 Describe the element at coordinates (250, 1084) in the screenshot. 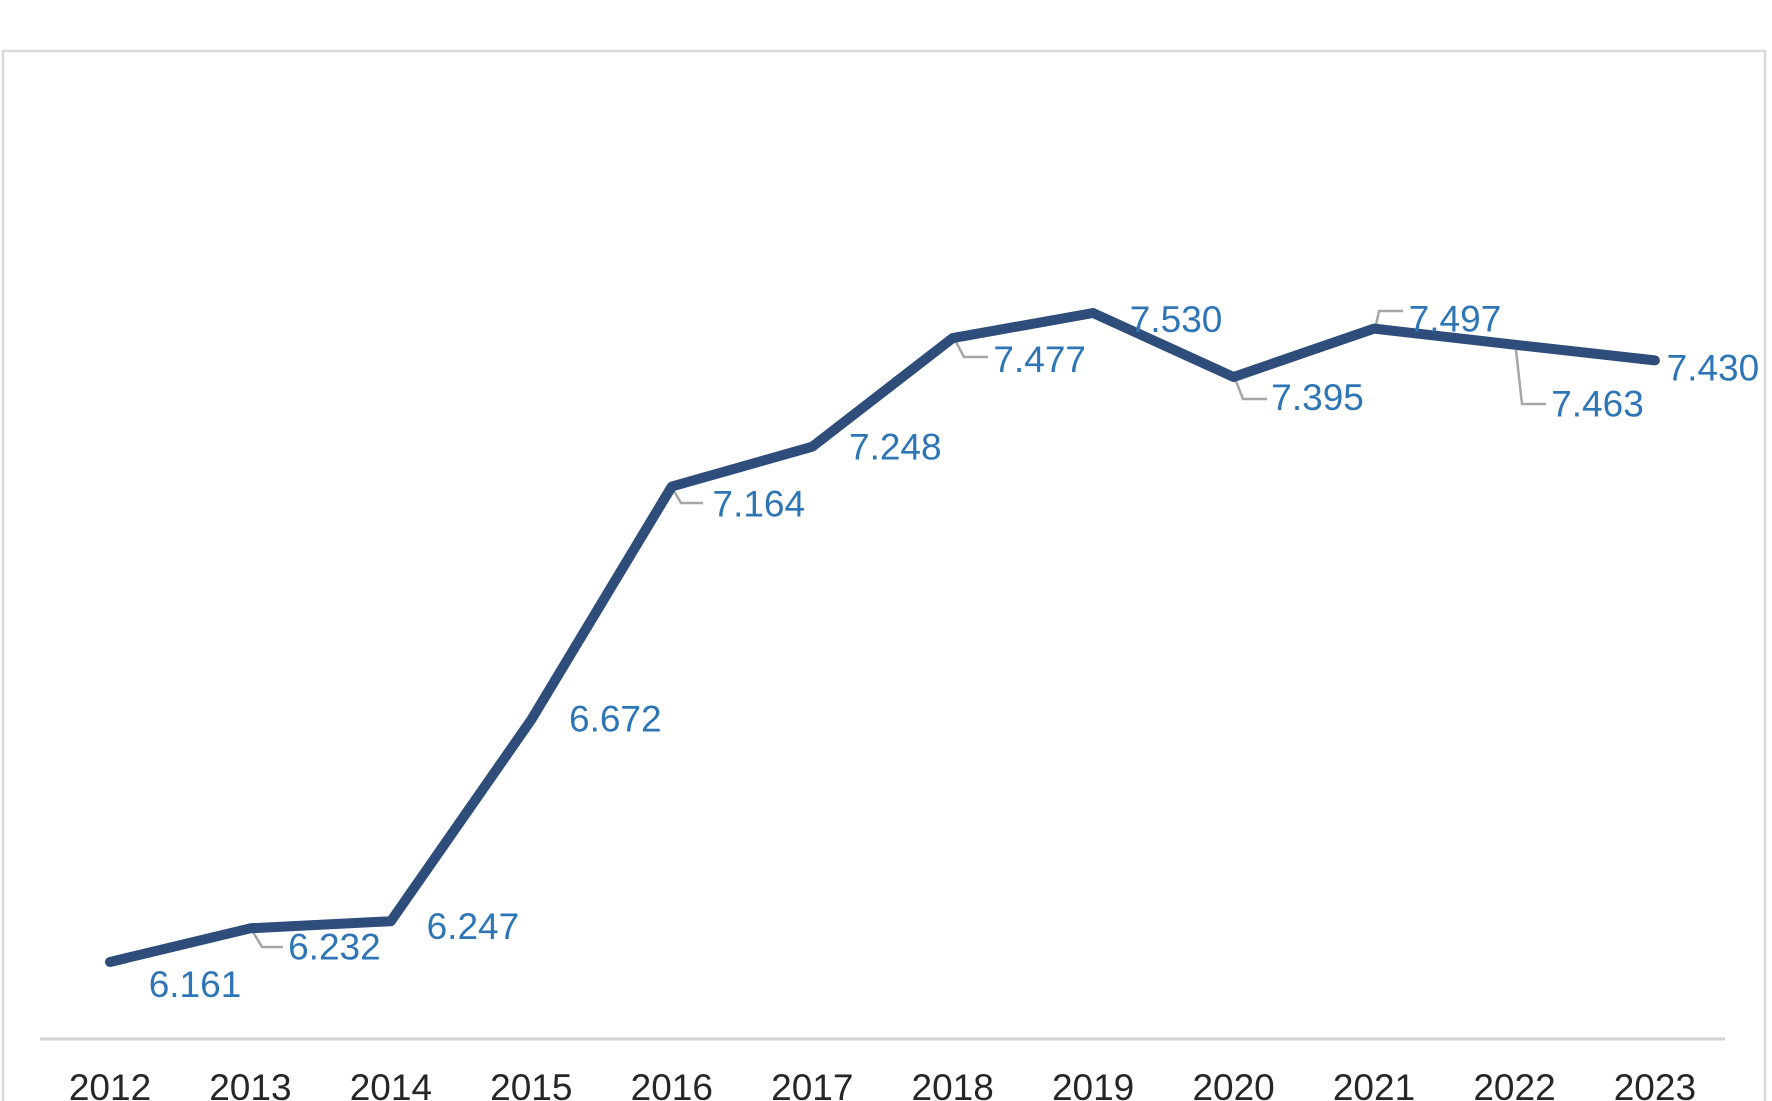

I see `x-tick-label-2013: 2013` at that location.